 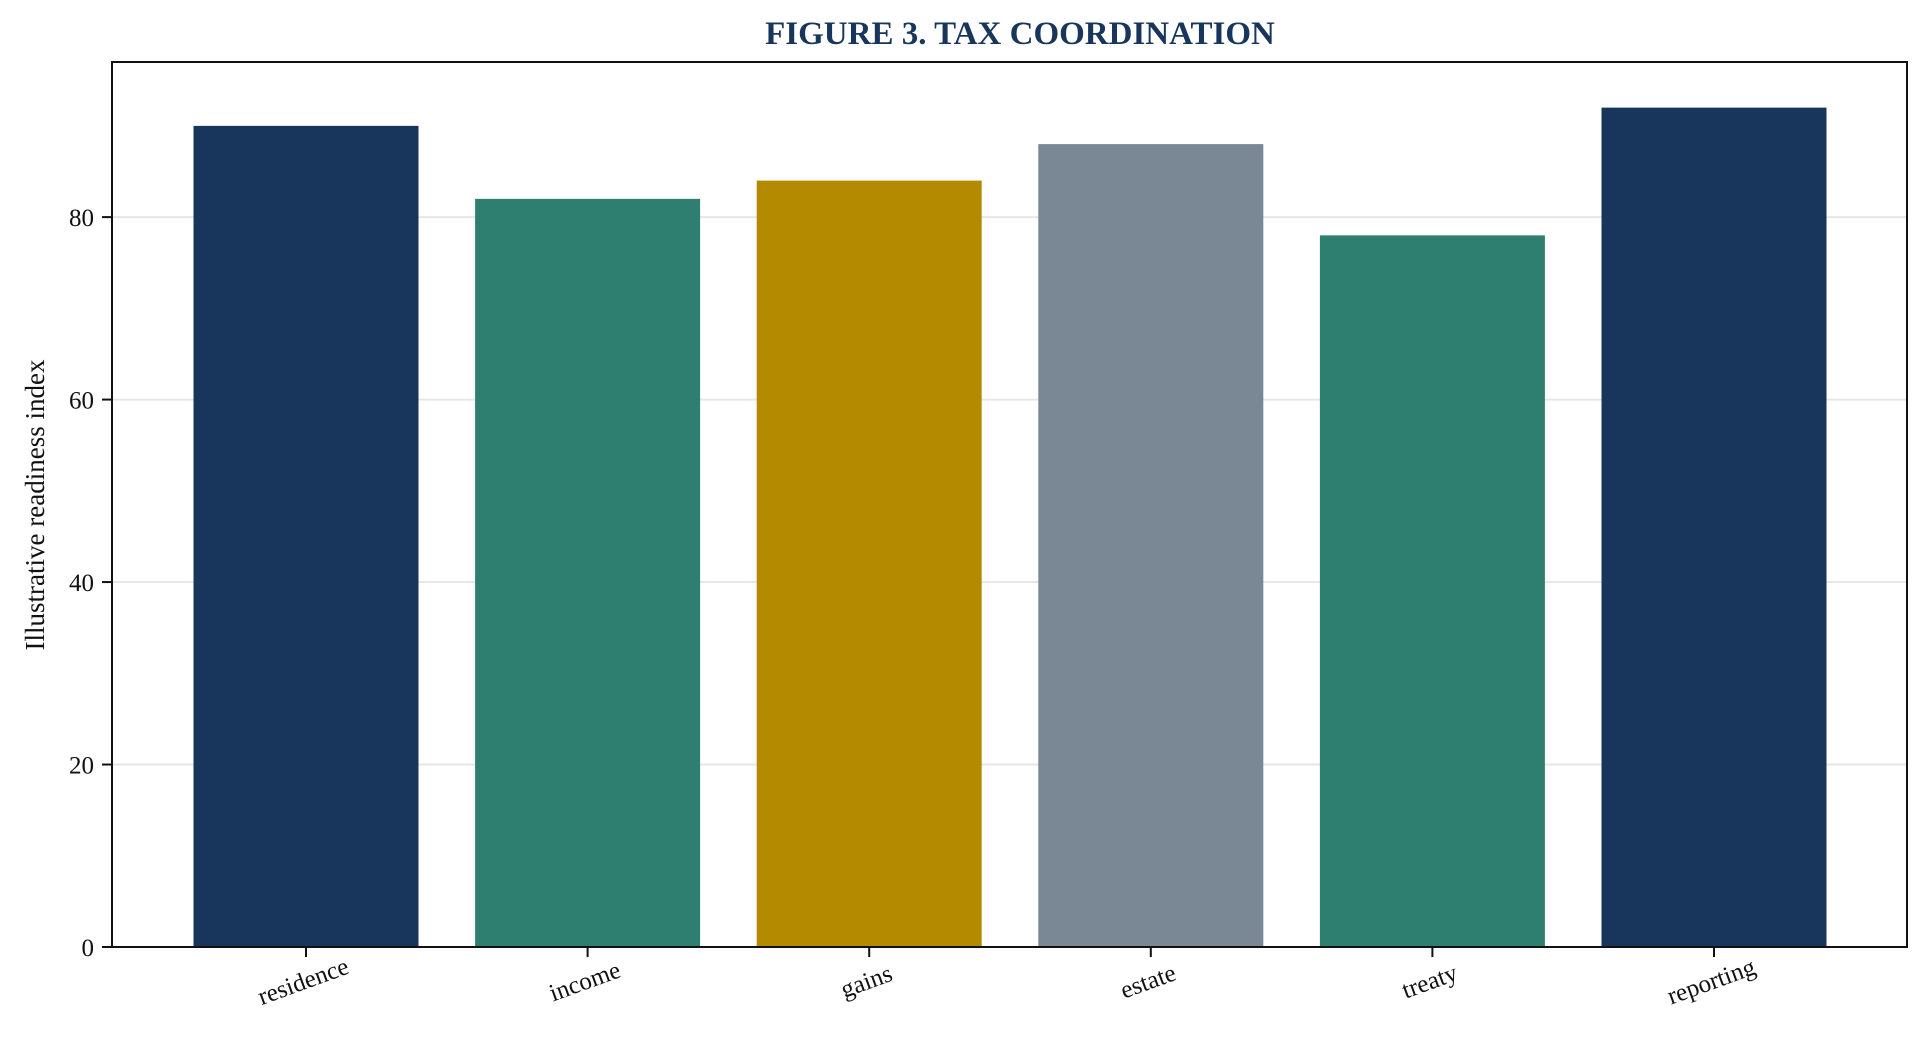 I want to click on x-tick-label-estate: estate, so click(x=1148, y=982).